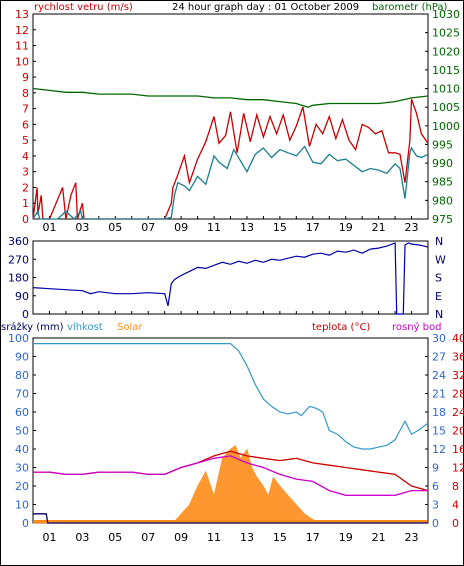  I want to click on temperature-tick-label: 4, so click(455, 505).